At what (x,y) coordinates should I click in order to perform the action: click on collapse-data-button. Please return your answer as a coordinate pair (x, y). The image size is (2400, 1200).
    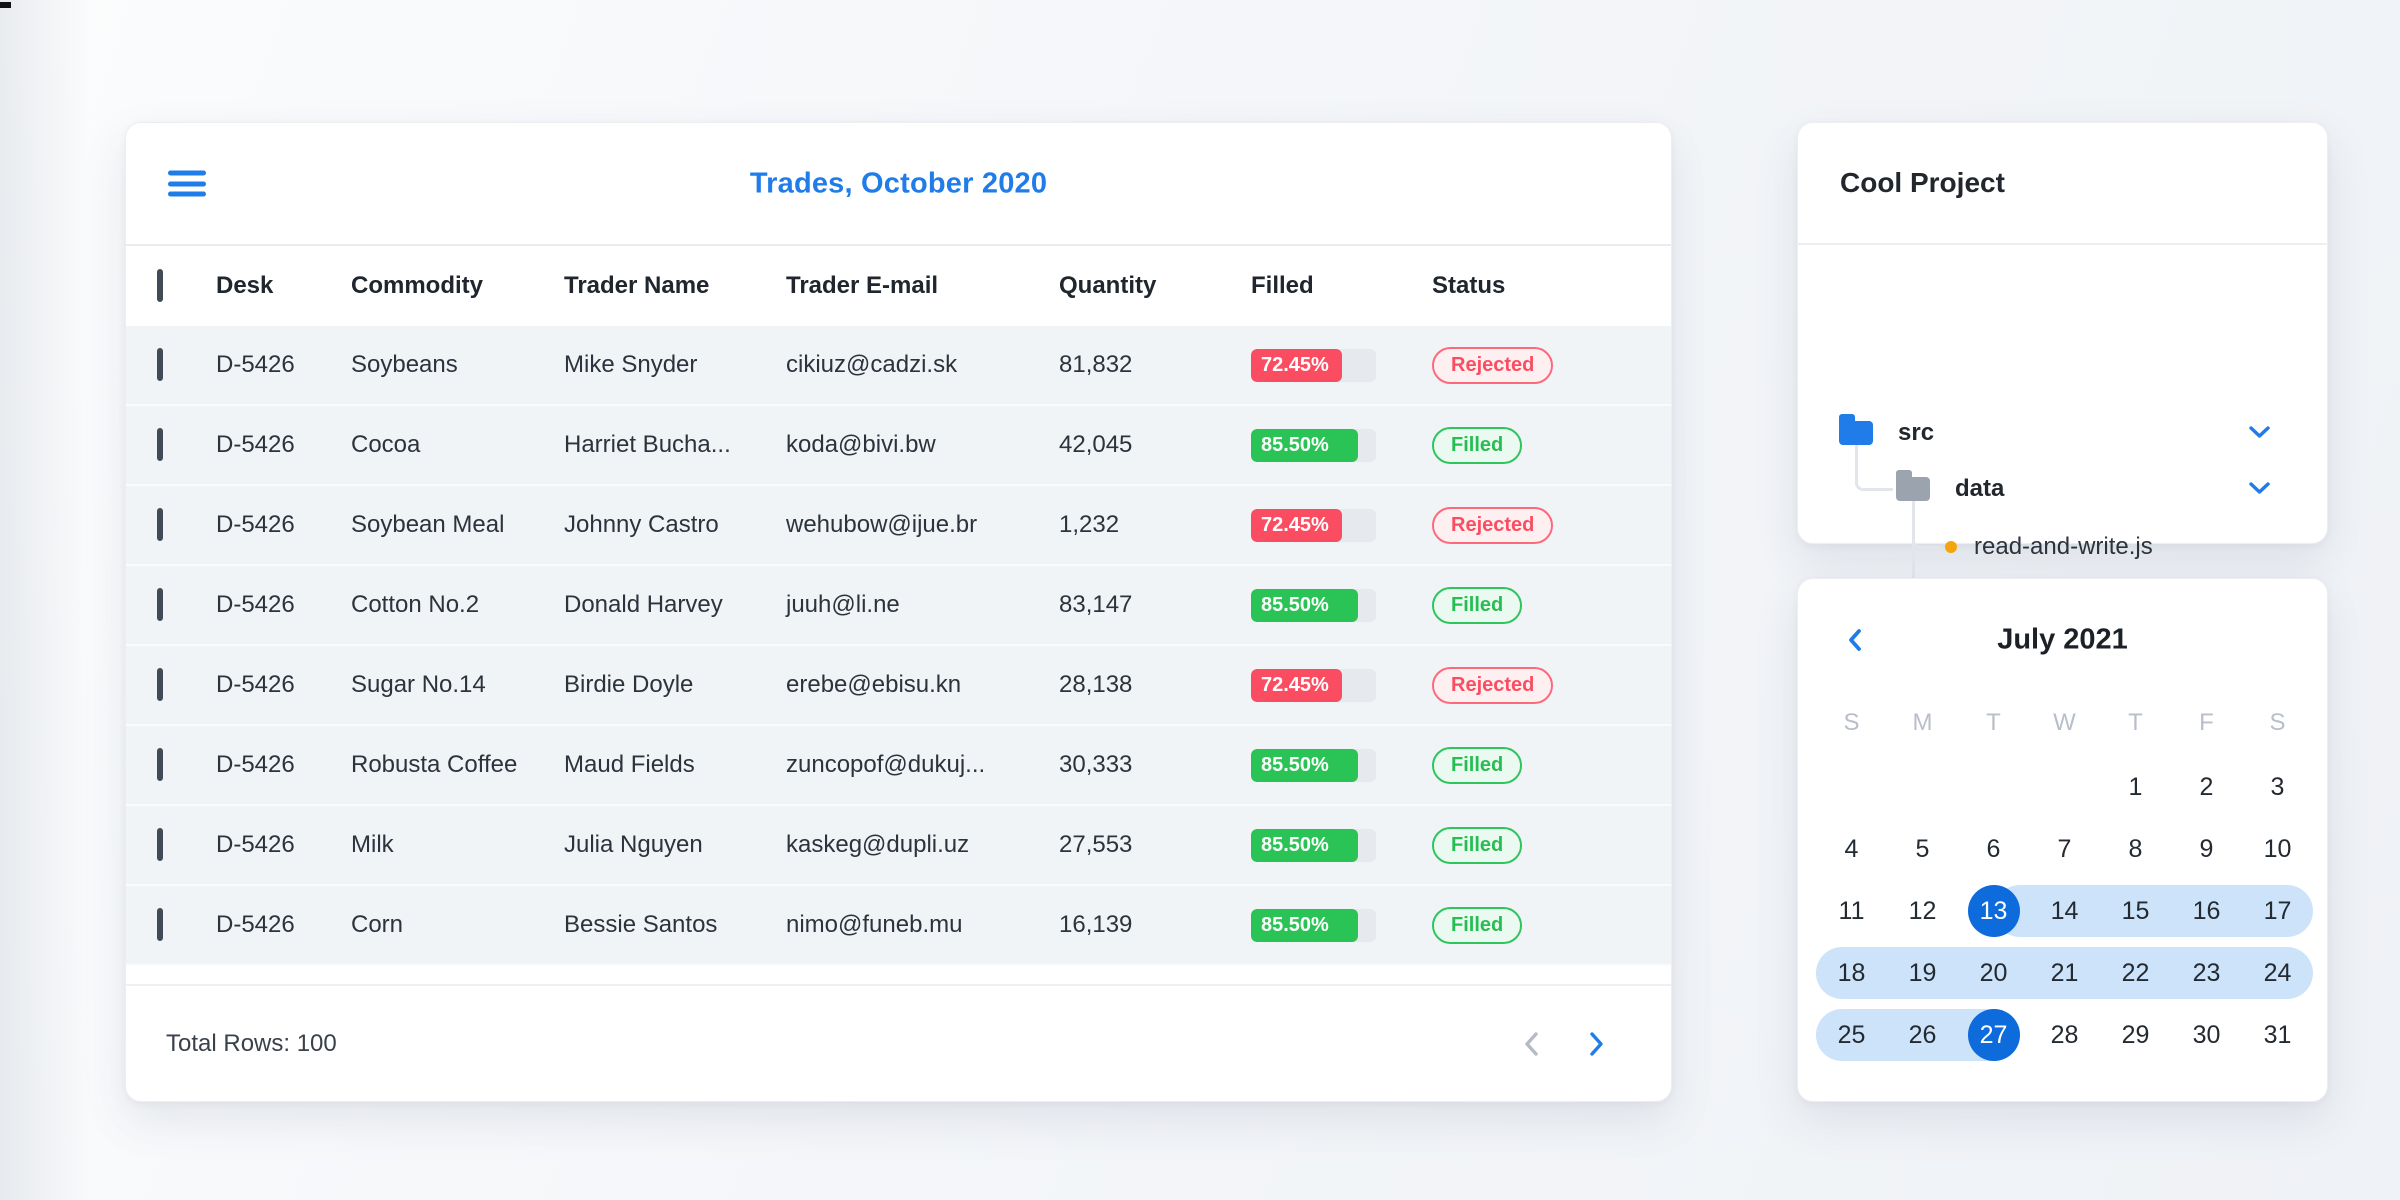
    Looking at the image, I should click on (2259, 488).